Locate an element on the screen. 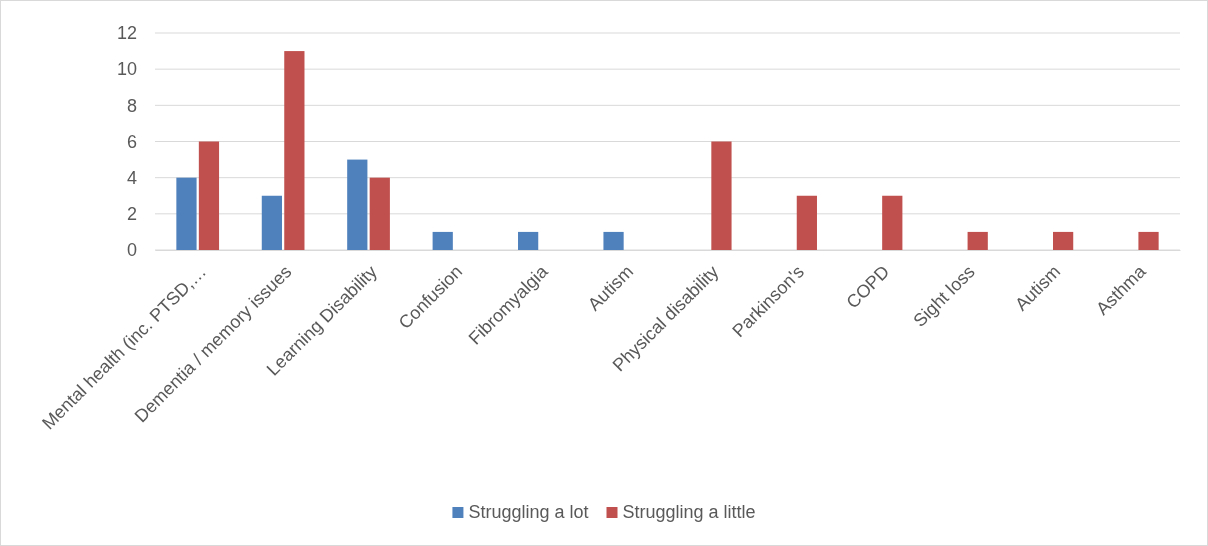  y-tick-label: 2 is located at coordinates (131, 214).